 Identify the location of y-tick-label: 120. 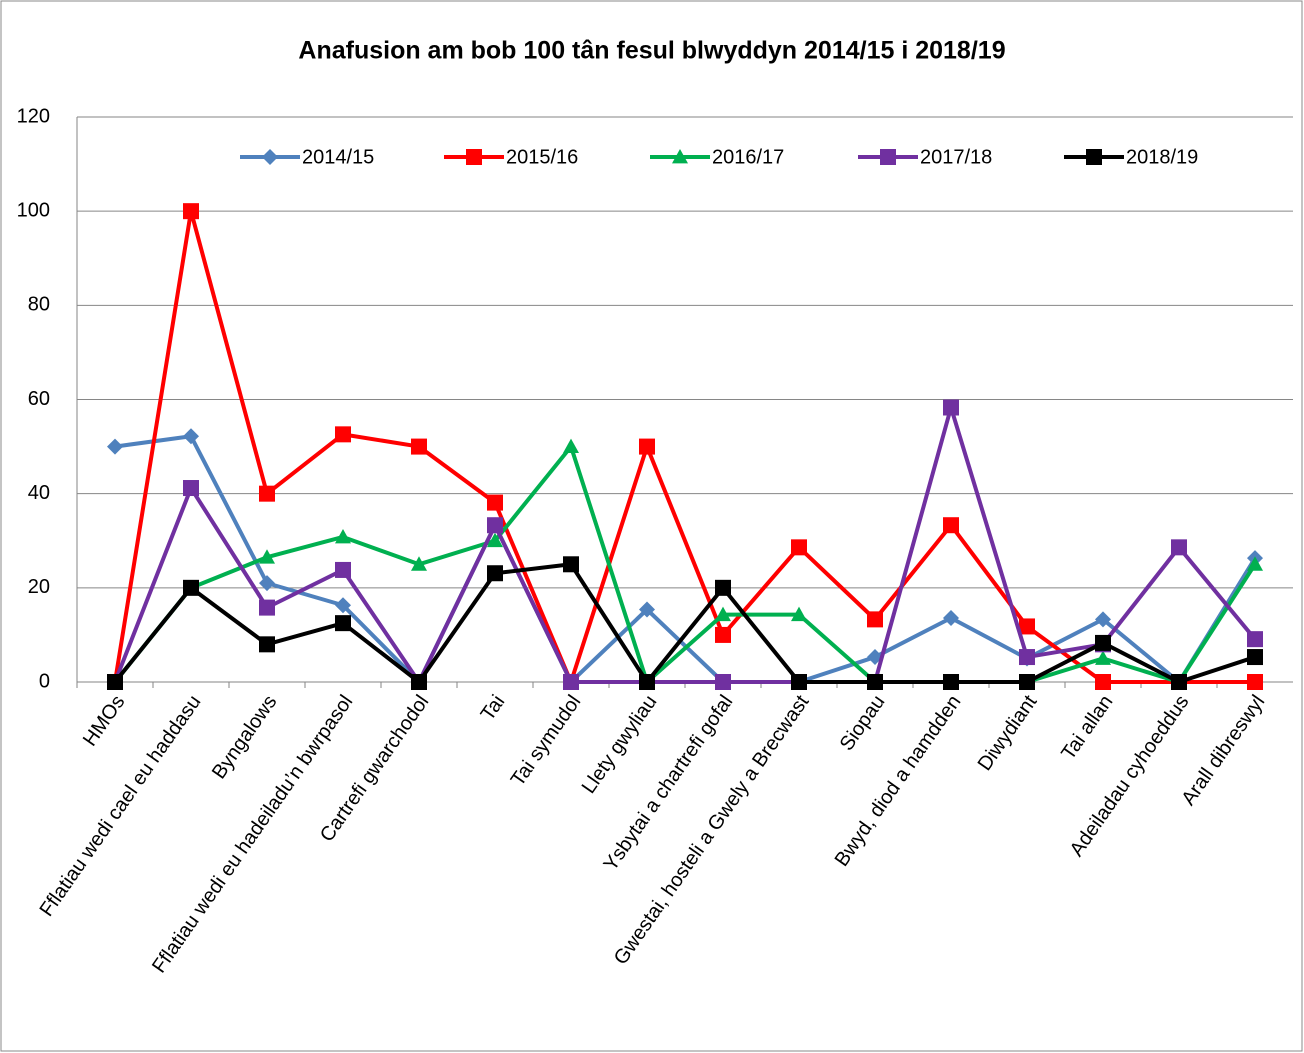
(33, 116).